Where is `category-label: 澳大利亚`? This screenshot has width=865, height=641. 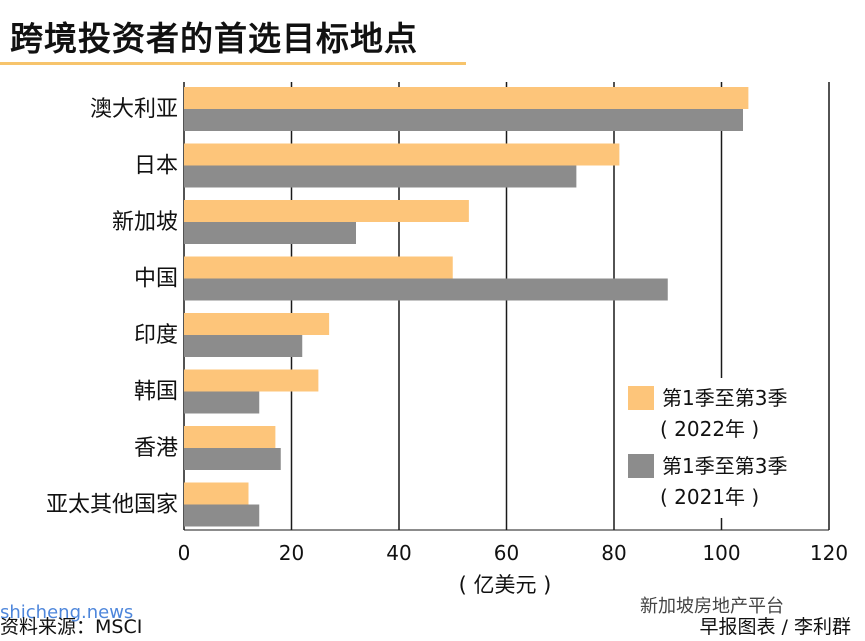
category-label: 澳大利亚 is located at coordinates (134, 109).